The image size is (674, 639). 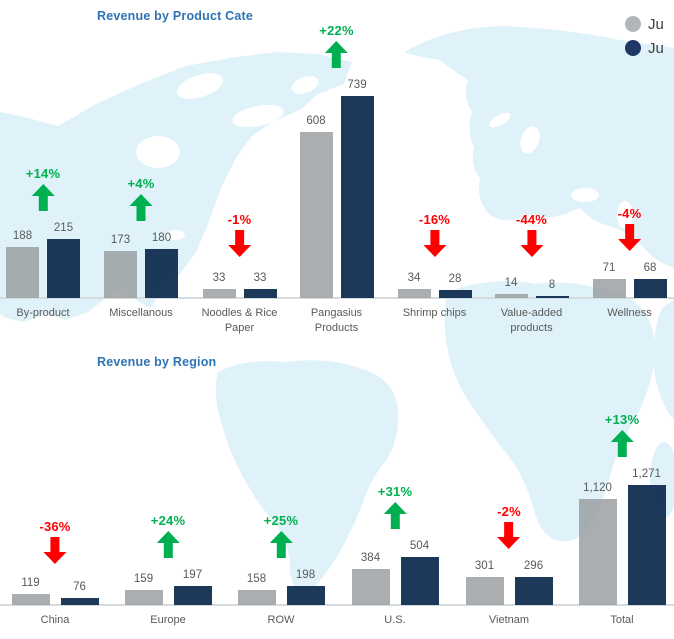 What do you see at coordinates (597, 488) in the screenshot?
I see `value-label: 1,120` at bounding box center [597, 488].